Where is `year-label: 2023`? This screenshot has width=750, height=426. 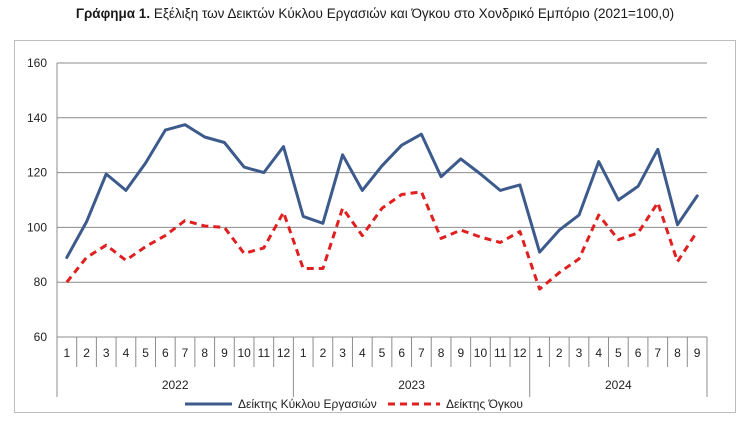 year-label: 2023 is located at coordinates (411, 385).